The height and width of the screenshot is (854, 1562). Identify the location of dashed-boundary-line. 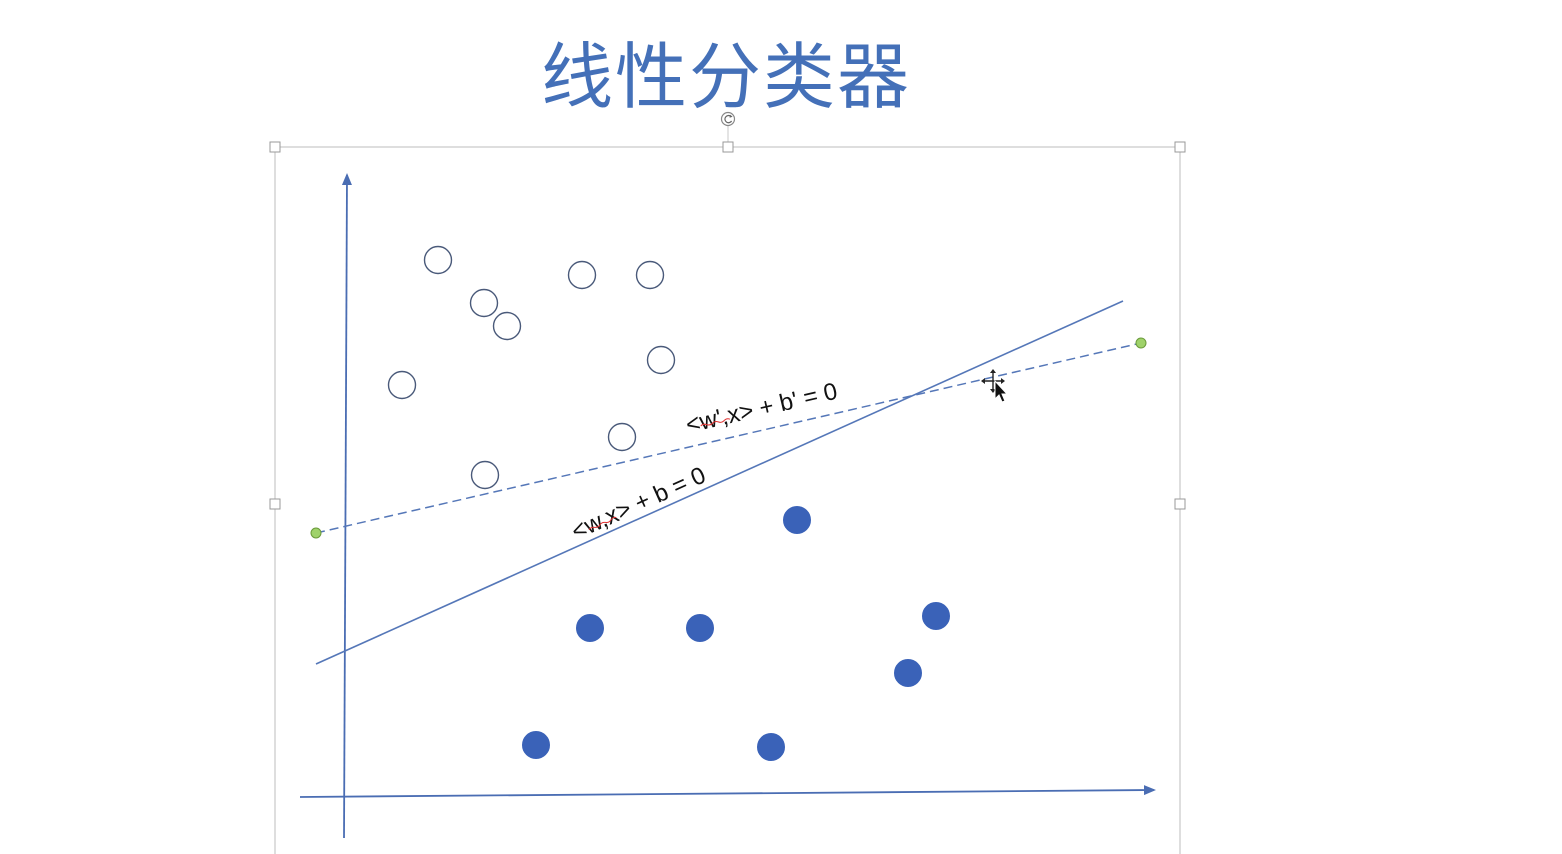
(728, 438).